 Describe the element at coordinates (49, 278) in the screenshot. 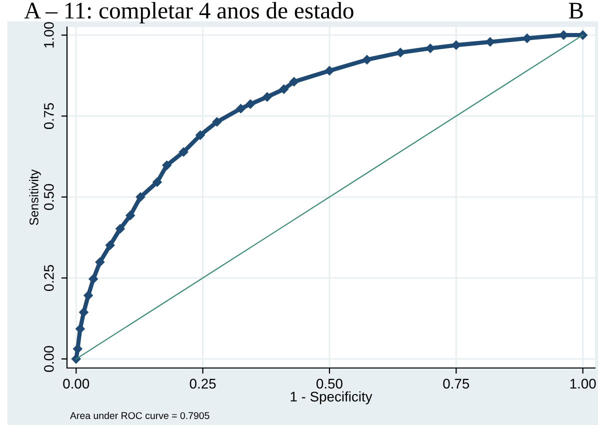

I see `y-tick-label: 0.25` at that location.